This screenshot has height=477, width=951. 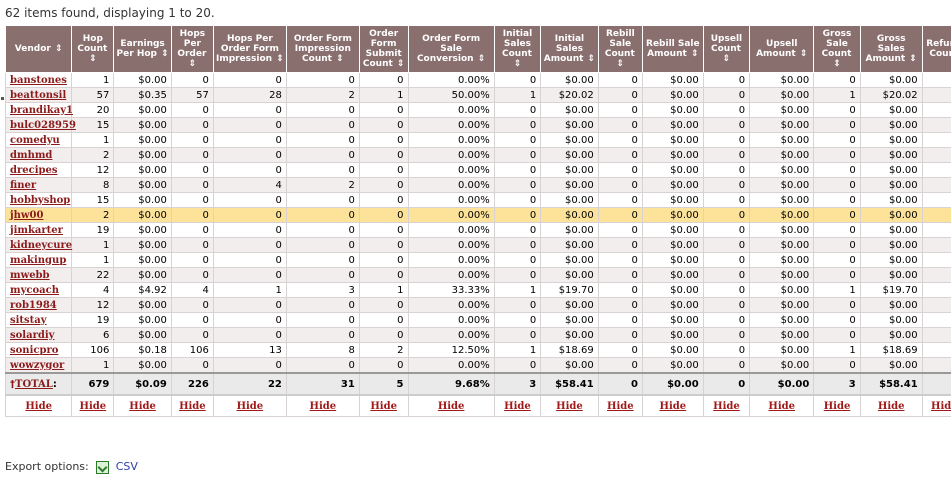 What do you see at coordinates (517, 95) in the screenshot?
I see `table-cell: 1` at bounding box center [517, 95].